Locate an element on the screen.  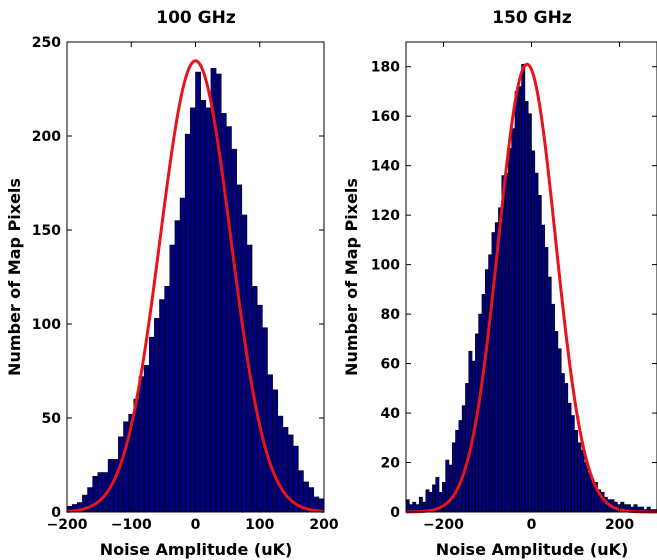
y-tick-label: 60 is located at coordinates (391, 365).